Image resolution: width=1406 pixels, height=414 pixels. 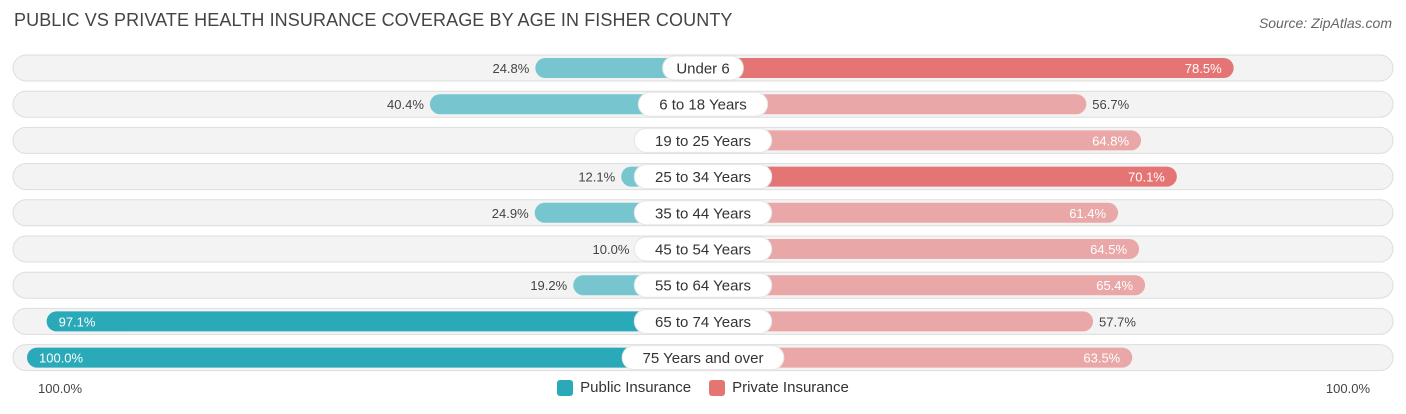 I want to click on private-value-label: 78.5%, so click(x=1203, y=68).